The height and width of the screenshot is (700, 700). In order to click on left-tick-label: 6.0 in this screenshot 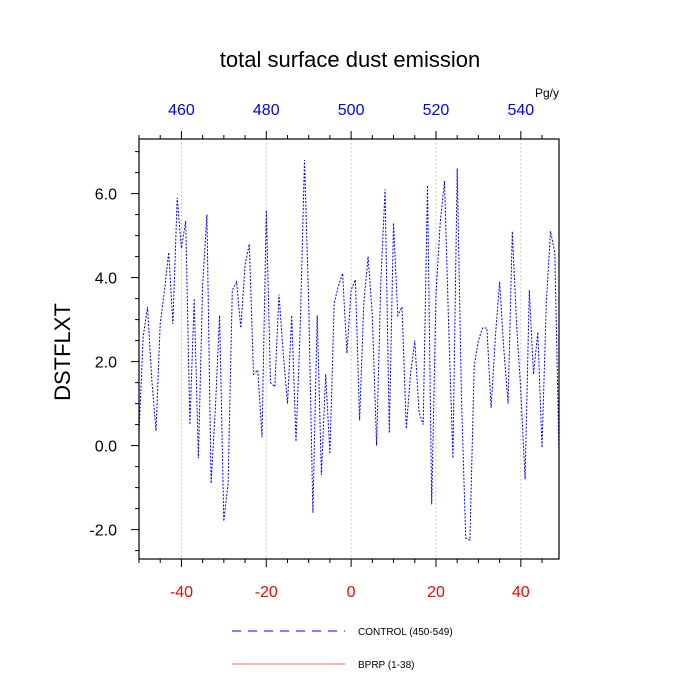, I will do `click(106, 195)`.